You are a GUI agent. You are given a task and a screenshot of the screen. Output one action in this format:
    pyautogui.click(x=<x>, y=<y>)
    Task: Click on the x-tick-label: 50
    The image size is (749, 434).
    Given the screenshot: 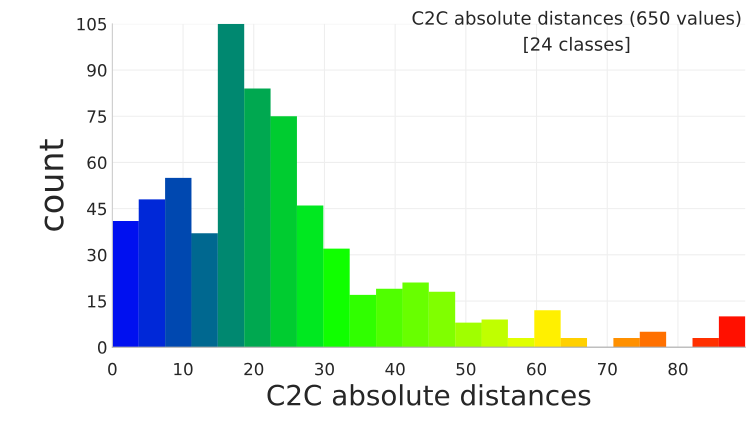 What is the action you would take?
    pyautogui.click(x=466, y=369)
    